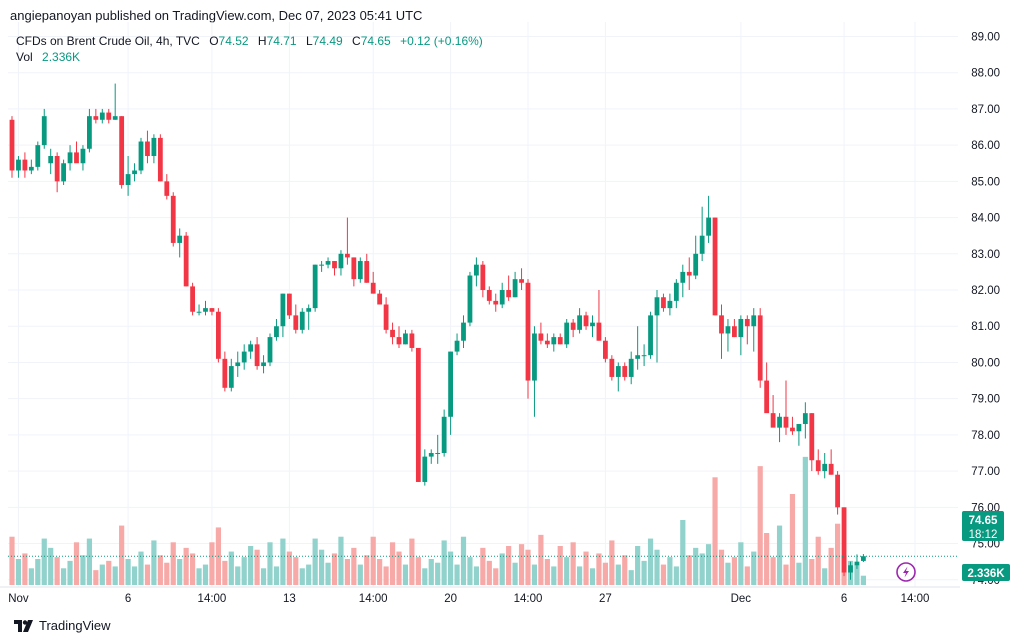 The height and width of the screenshot is (643, 1024). I want to click on footer-brand: TradingView, so click(62, 625).